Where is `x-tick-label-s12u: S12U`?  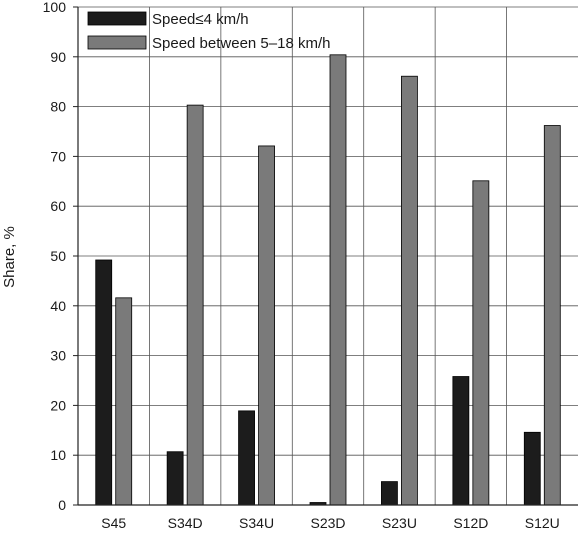 x-tick-label-s12u: S12U is located at coordinates (542, 523).